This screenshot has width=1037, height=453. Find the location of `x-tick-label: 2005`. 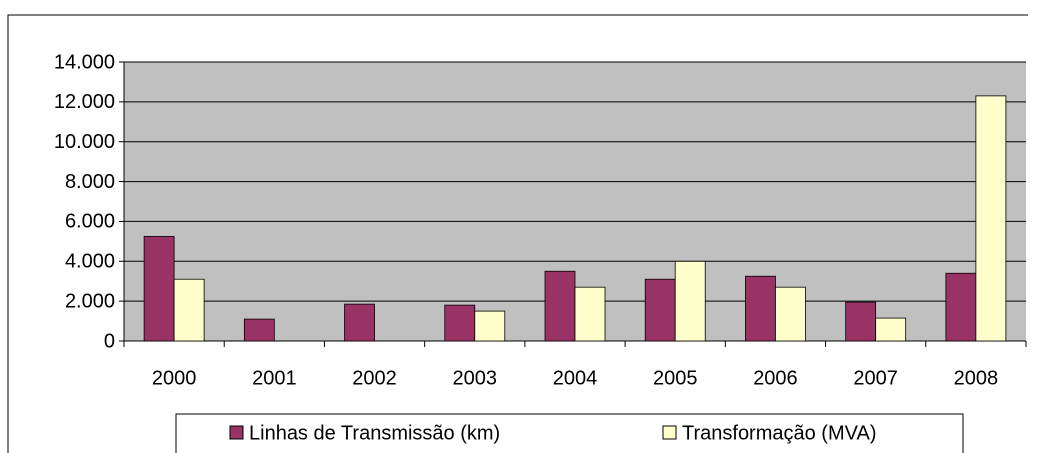

x-tick-label: 2005 is located at coordinates (675, 378).